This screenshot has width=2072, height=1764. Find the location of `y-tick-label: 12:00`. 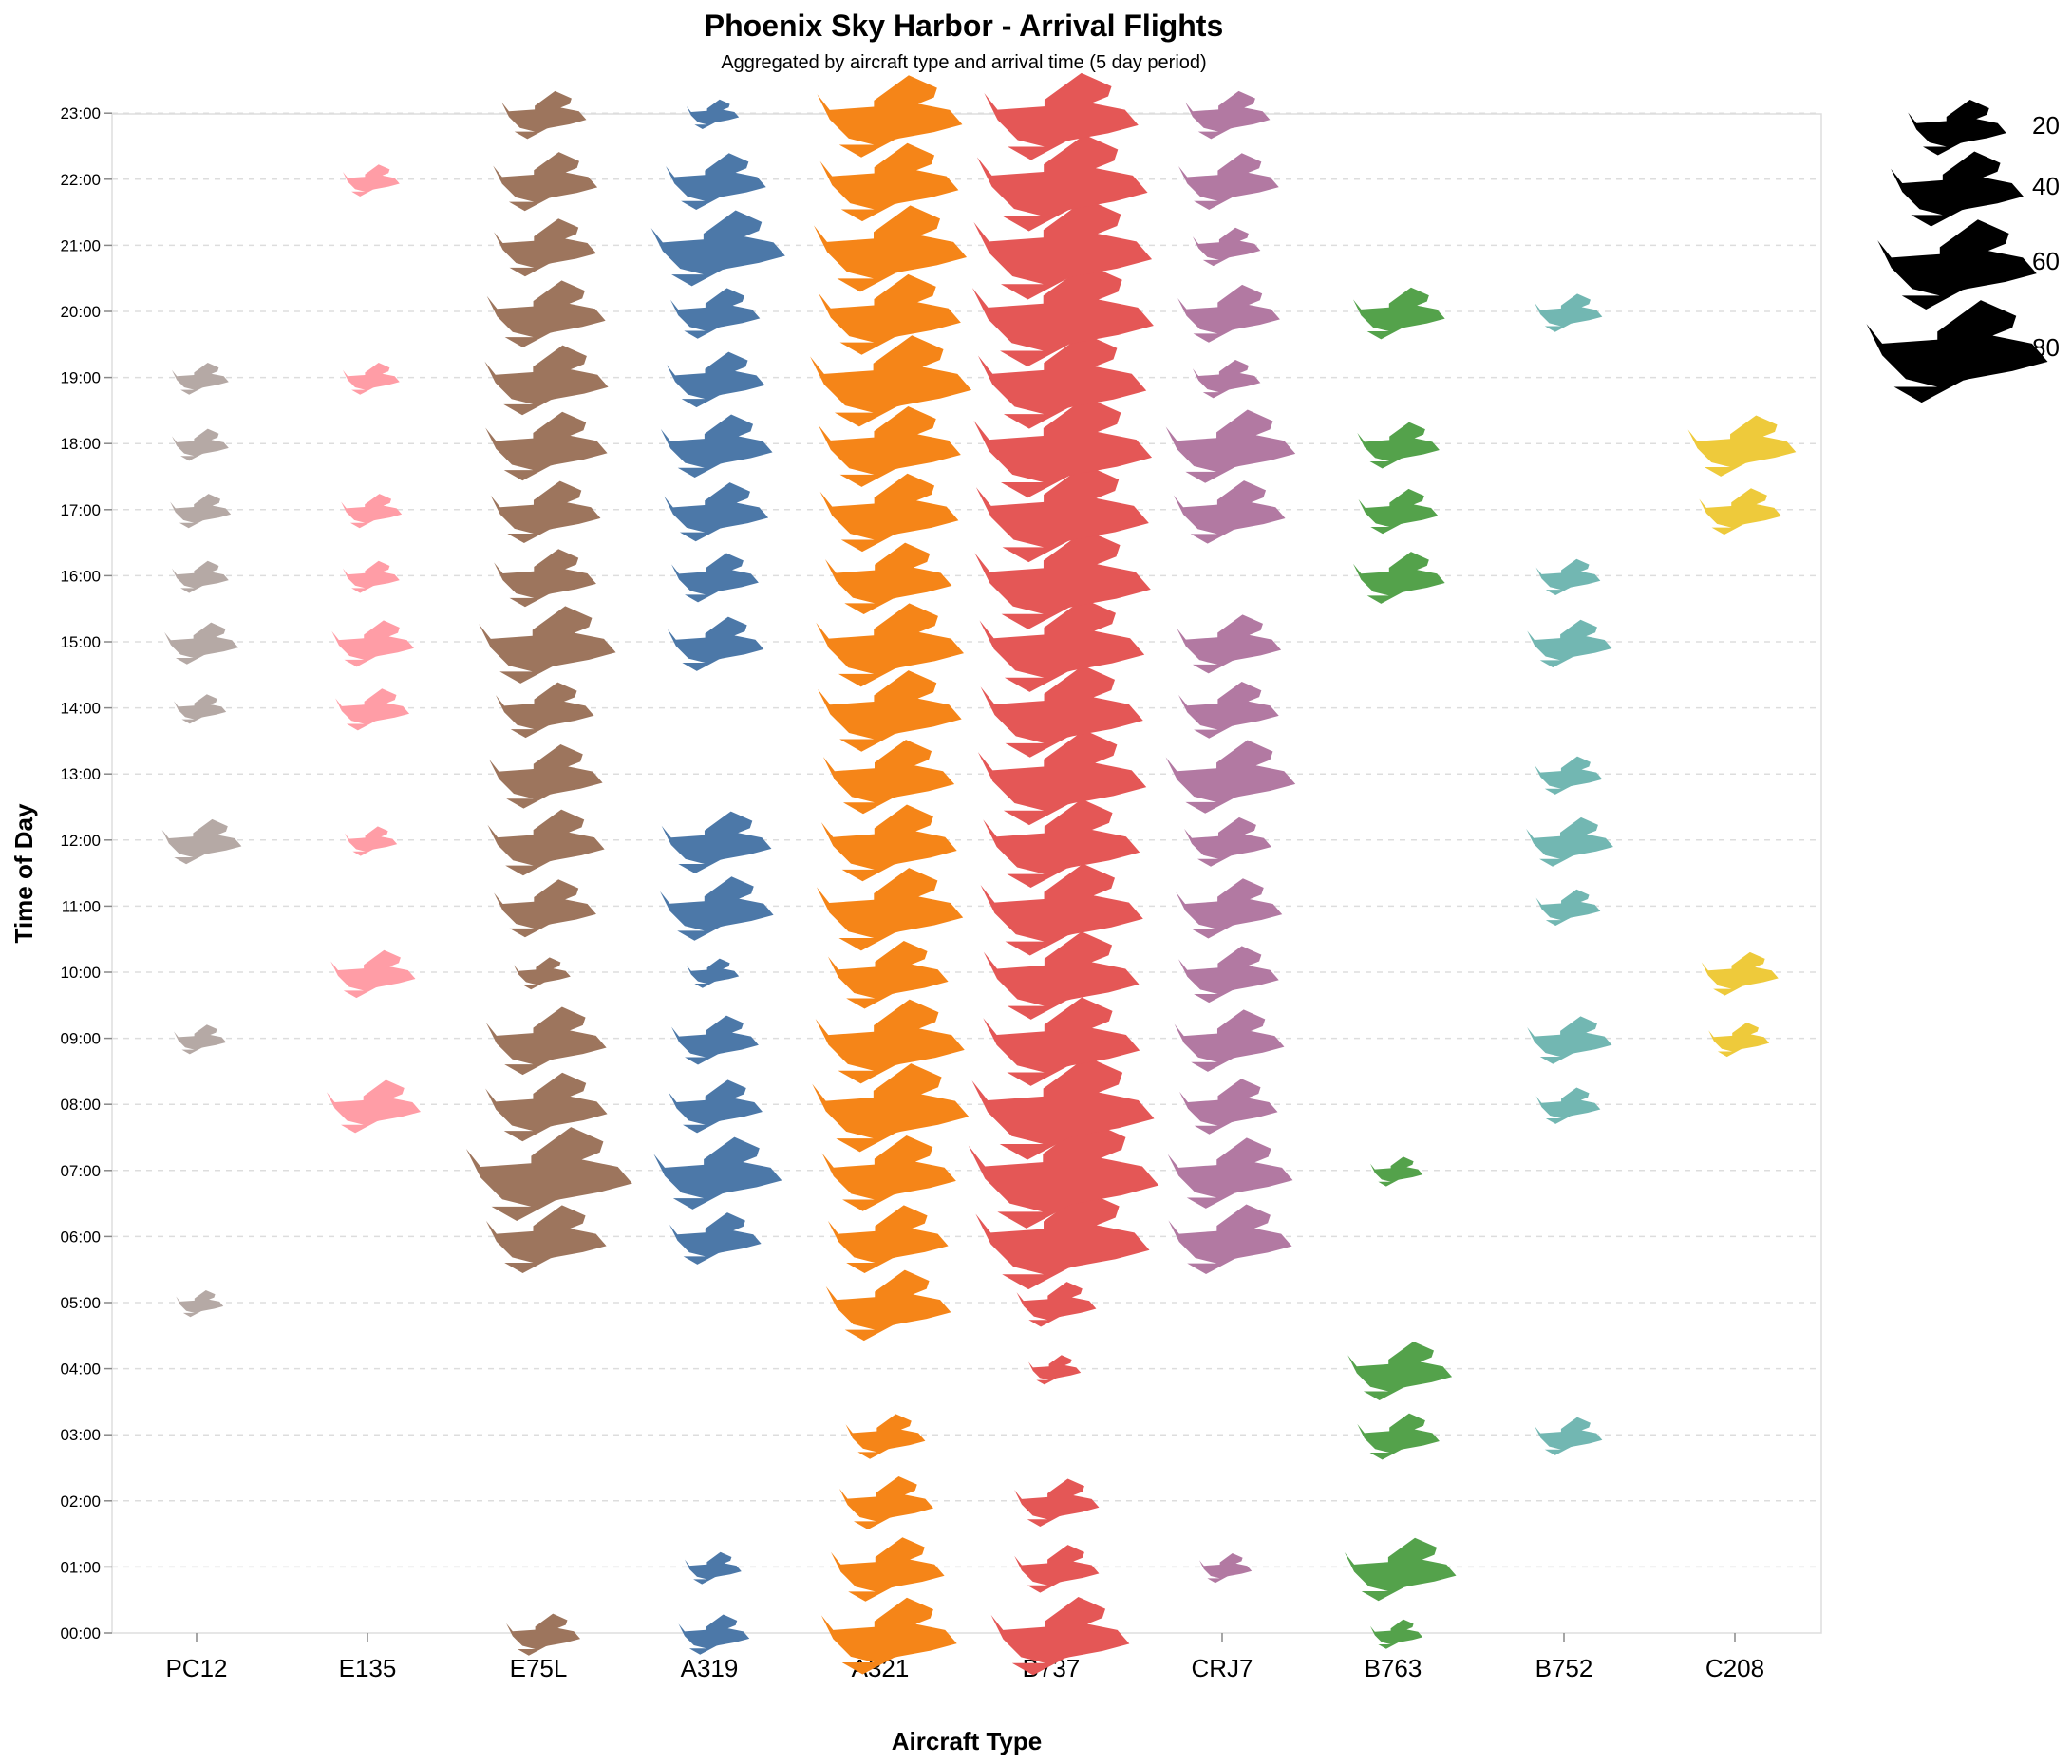

y-tick-label: 12:00 is located at coordinates (80, 841).